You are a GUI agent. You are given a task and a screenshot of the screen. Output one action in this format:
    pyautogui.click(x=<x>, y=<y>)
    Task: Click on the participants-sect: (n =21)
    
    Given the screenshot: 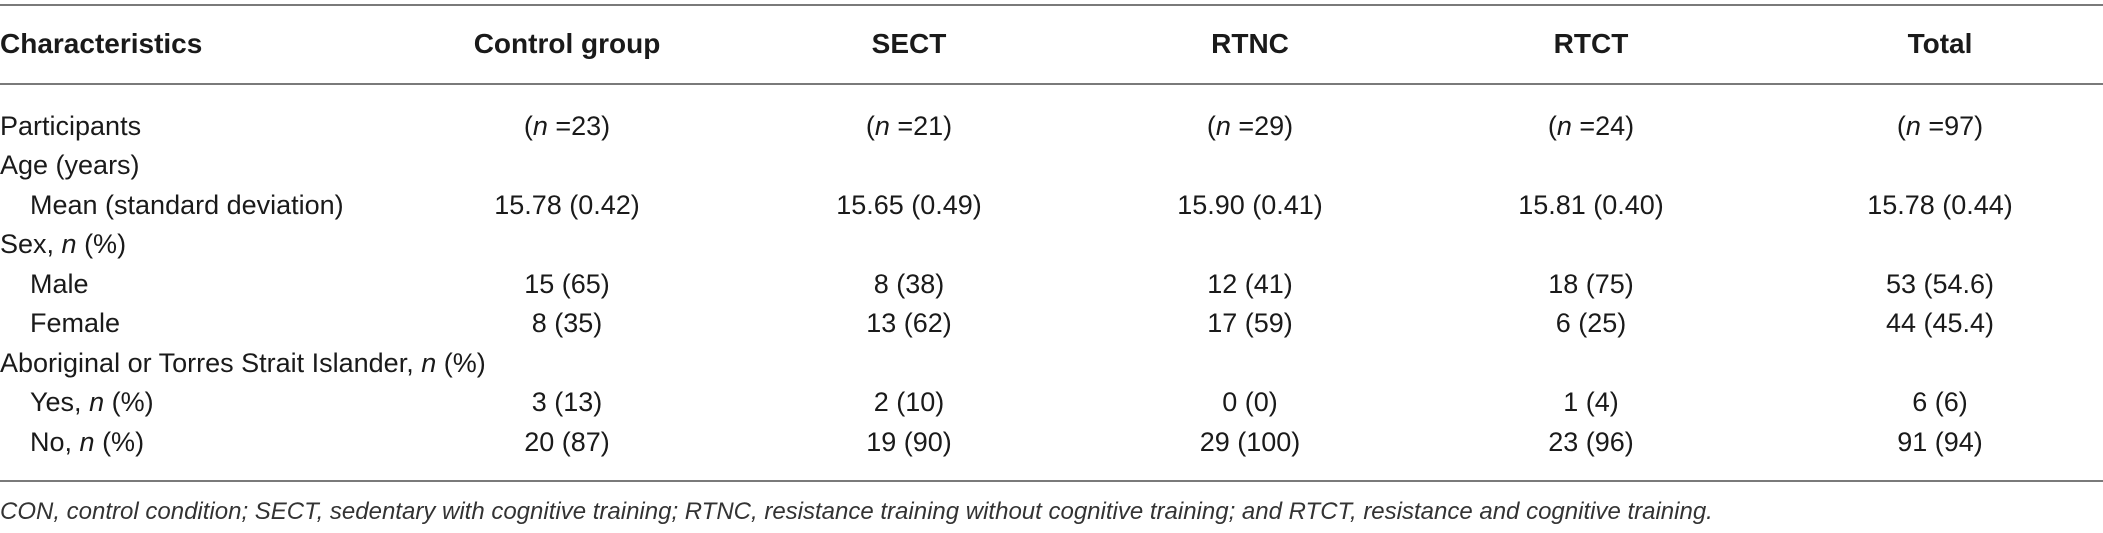 What is the action you would take?
    pyautogui.click(x=909, y=126)
    